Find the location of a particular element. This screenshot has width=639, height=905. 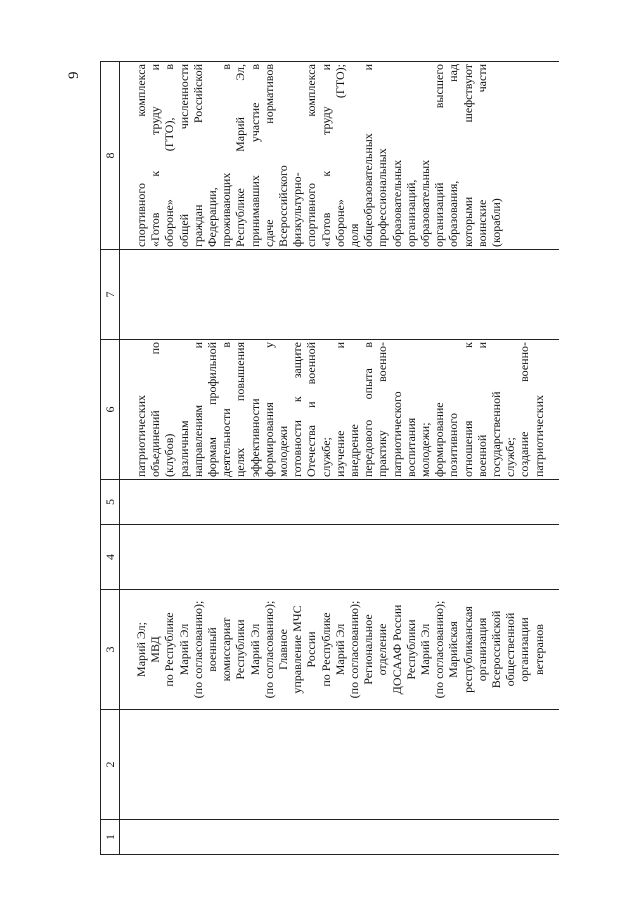

cell-line: различным is located at coordinates (183, 448).